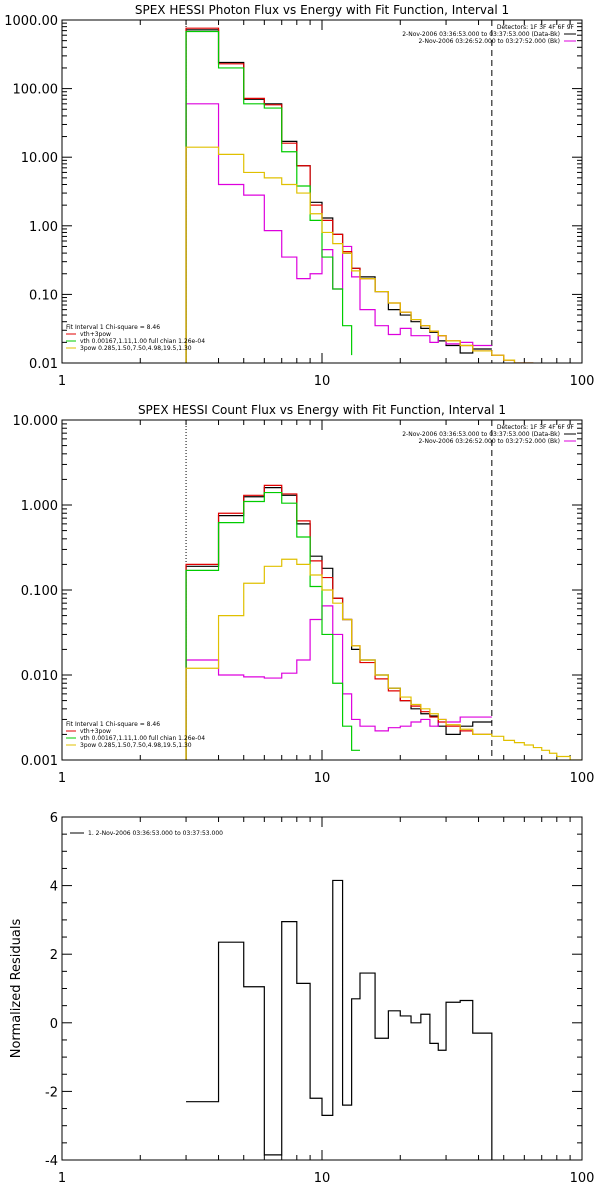 Image resolution: width=600 pixels, height=1200 pixels. I want to click on y-tick-label: 100.00, so click(36, 90).